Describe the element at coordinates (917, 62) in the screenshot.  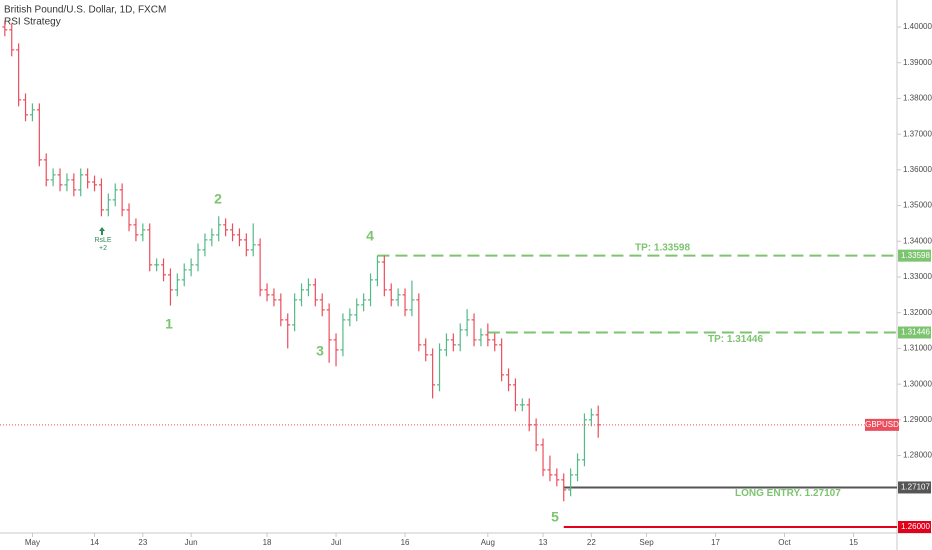
I see `y-tick-label: 1.39000` at that location.